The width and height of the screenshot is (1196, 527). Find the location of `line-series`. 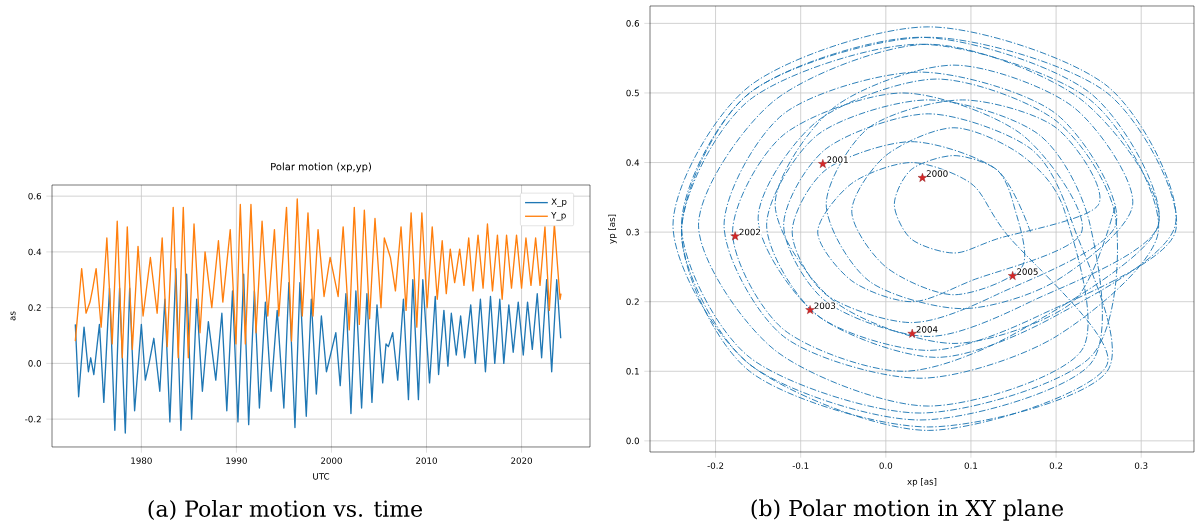

line-series is located at coordinates (318, 350).